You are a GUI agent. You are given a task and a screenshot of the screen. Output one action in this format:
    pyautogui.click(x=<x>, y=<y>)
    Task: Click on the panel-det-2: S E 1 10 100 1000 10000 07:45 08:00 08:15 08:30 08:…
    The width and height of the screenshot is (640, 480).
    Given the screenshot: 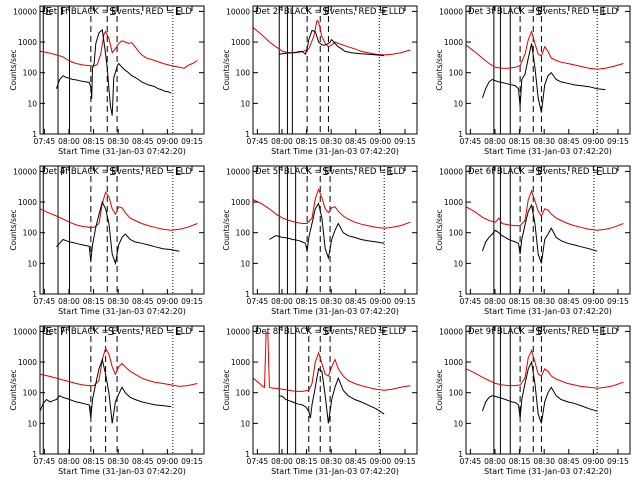 What is the action you would take?
    pyautogui.click(x=320, y=80)
    